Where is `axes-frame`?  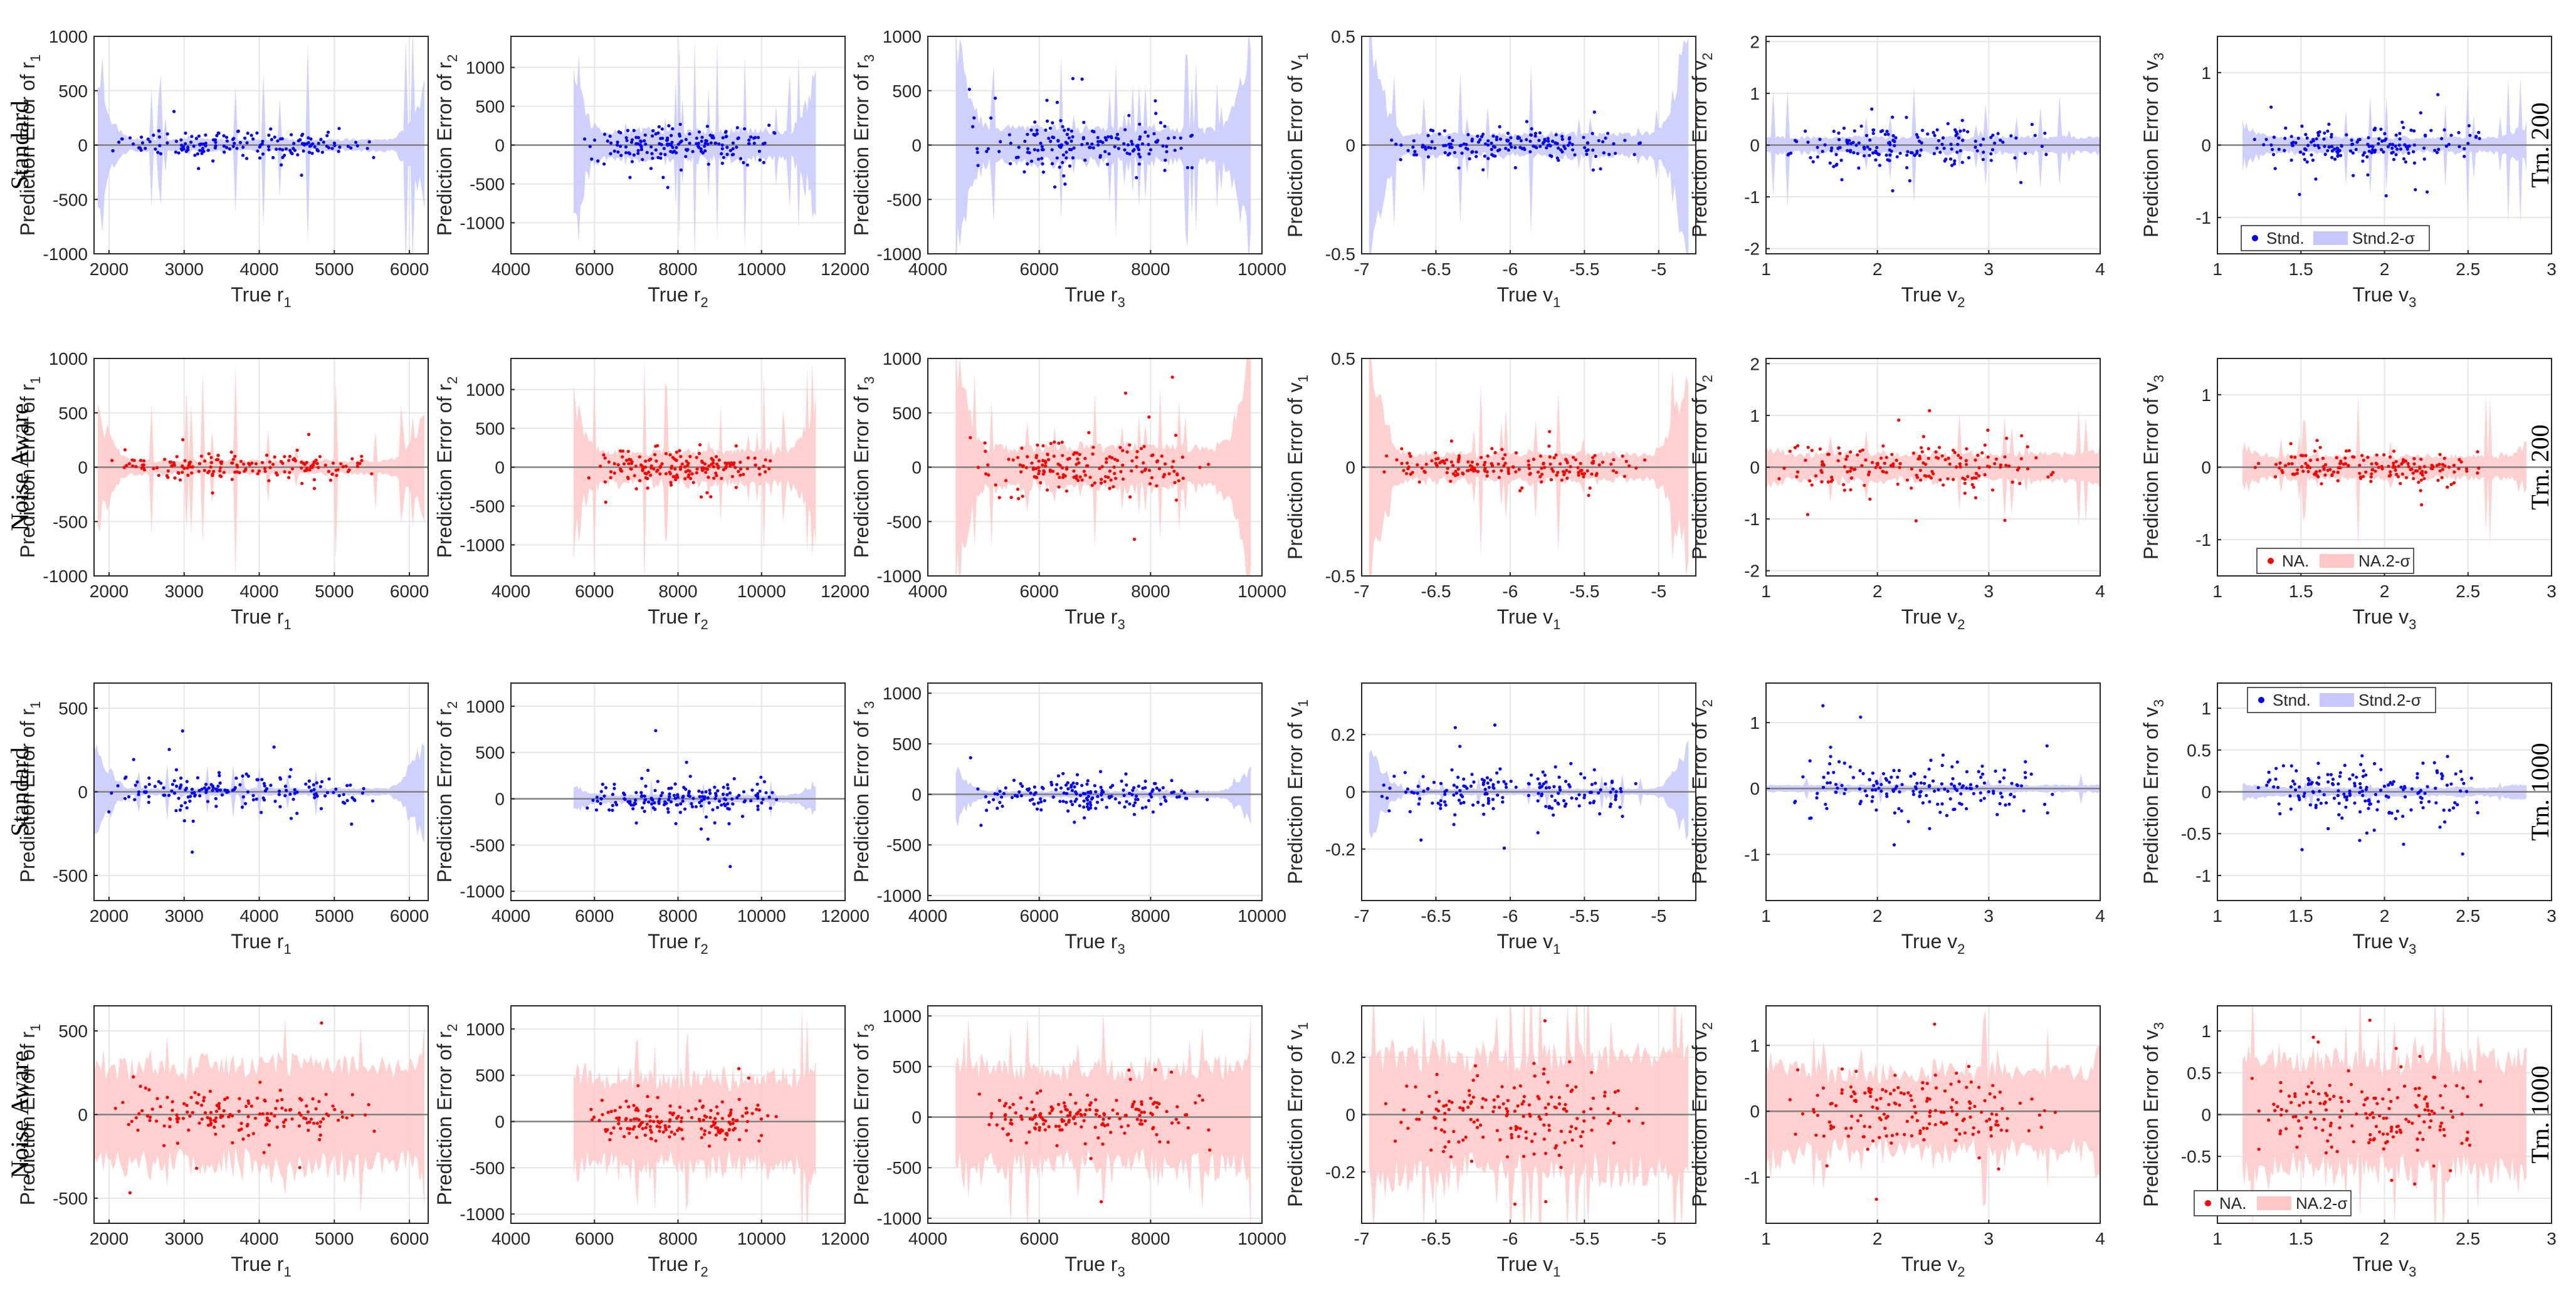
axes-frame is located at coordinates (1933, 791).